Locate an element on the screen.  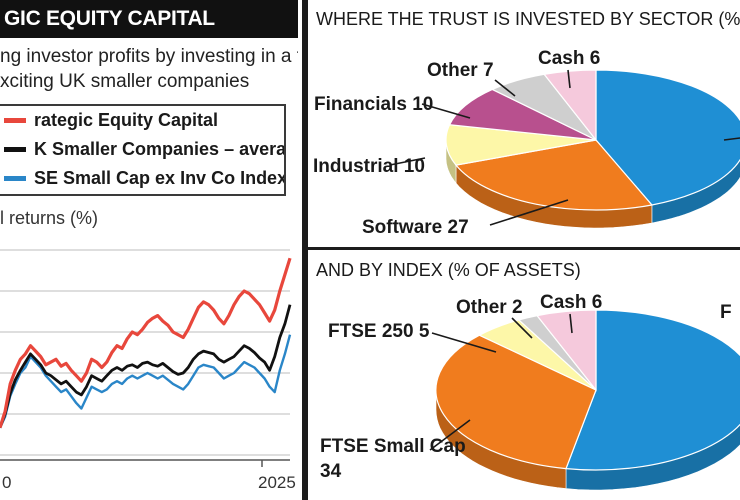
section-divider is located at coordinates (524, 248).